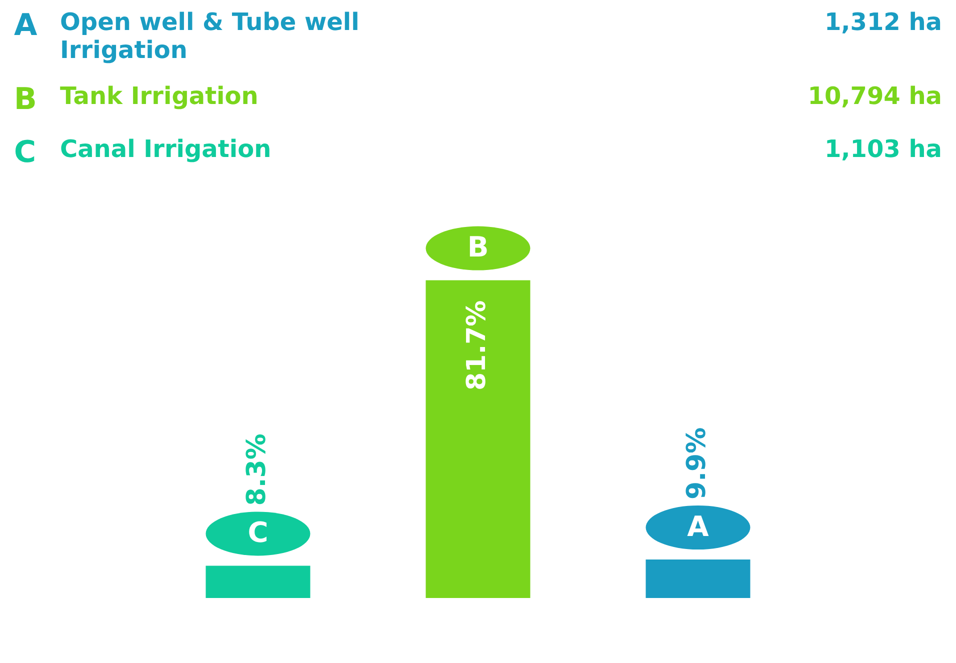  Describe the element at coordinates (166, 149) in the screenshot. I see `text: Canal Irrigation` at that location.